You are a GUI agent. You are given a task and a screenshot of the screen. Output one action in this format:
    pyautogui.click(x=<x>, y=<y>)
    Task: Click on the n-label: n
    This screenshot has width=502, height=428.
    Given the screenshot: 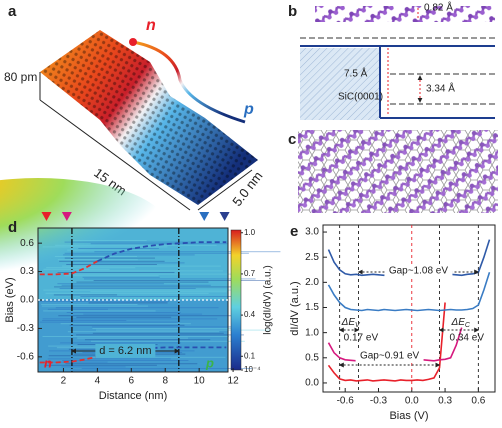 What is the action you would take?
    pyautogui.click(x=151, y=25)
    